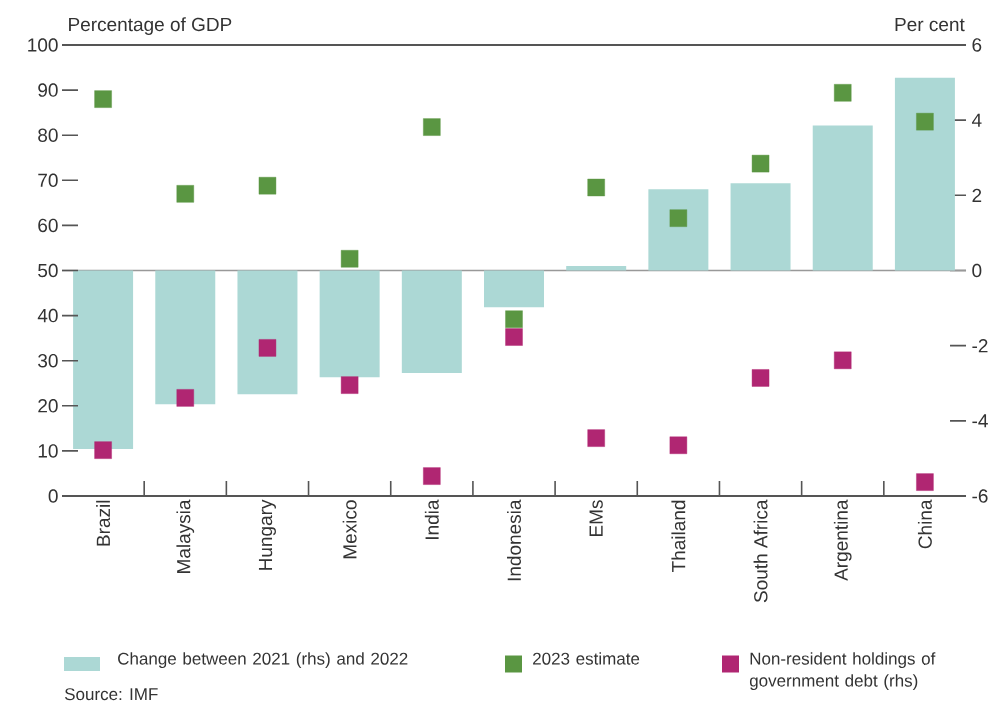 This screenshot has width=1004, height=707. Describe the element at coordinates (150, 26) in the screenshot. I see `y-axis-title: Percentage of GDP` at that location.